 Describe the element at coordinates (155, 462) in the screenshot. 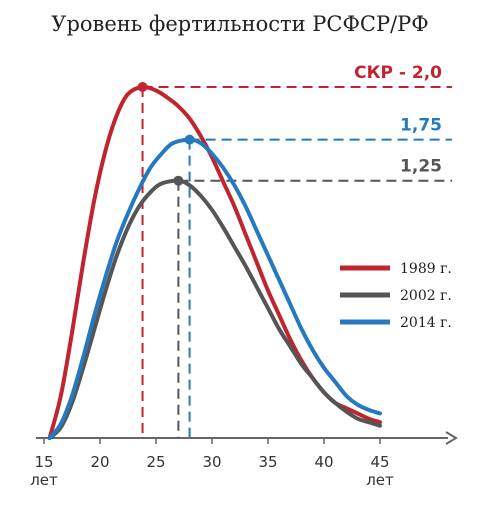

I see `x-tick-label: 25` at that location.